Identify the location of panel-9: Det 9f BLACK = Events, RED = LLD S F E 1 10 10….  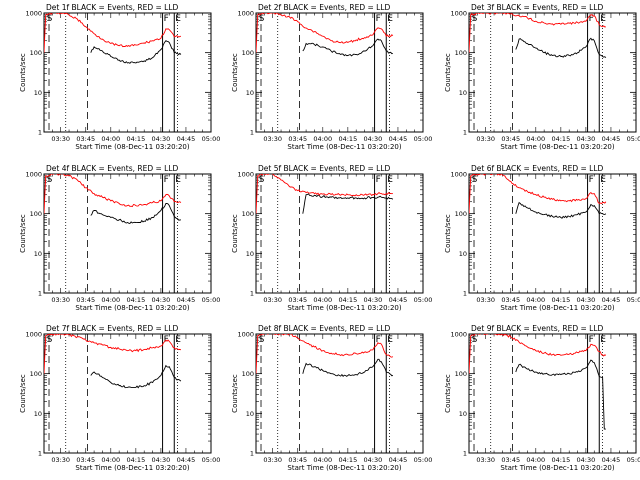
(542, 398).